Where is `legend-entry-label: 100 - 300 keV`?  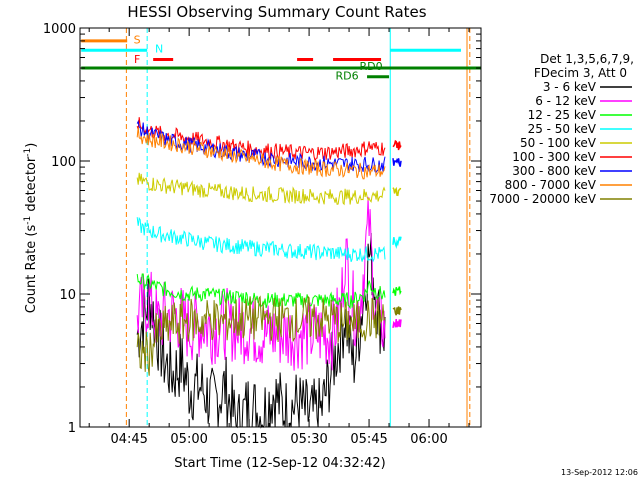 legend-entry-label: 100 - 300 keV is located at coordinates (554, 157).